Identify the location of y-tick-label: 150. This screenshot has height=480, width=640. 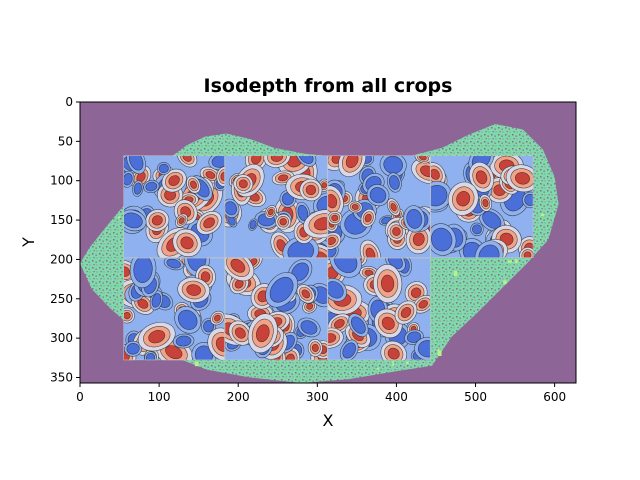
(61, 220).